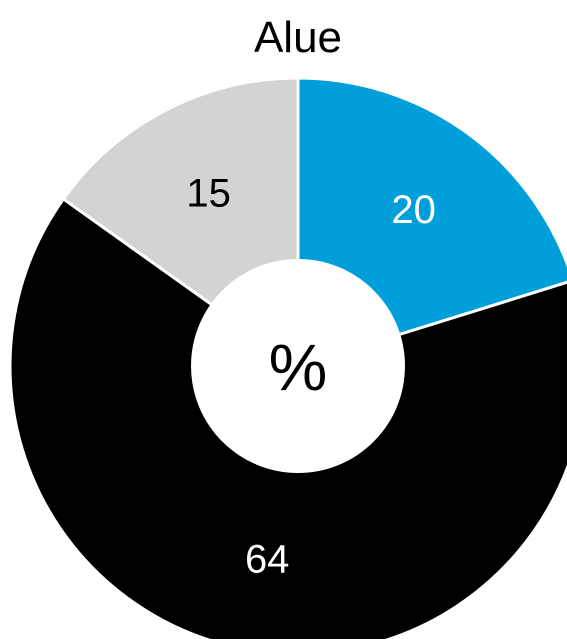 The image size is (567, 639). What do you see at coordinates (413, 210) in the screenshot?
I see `slice-label-20: 20` at bounding box center [413, 210].